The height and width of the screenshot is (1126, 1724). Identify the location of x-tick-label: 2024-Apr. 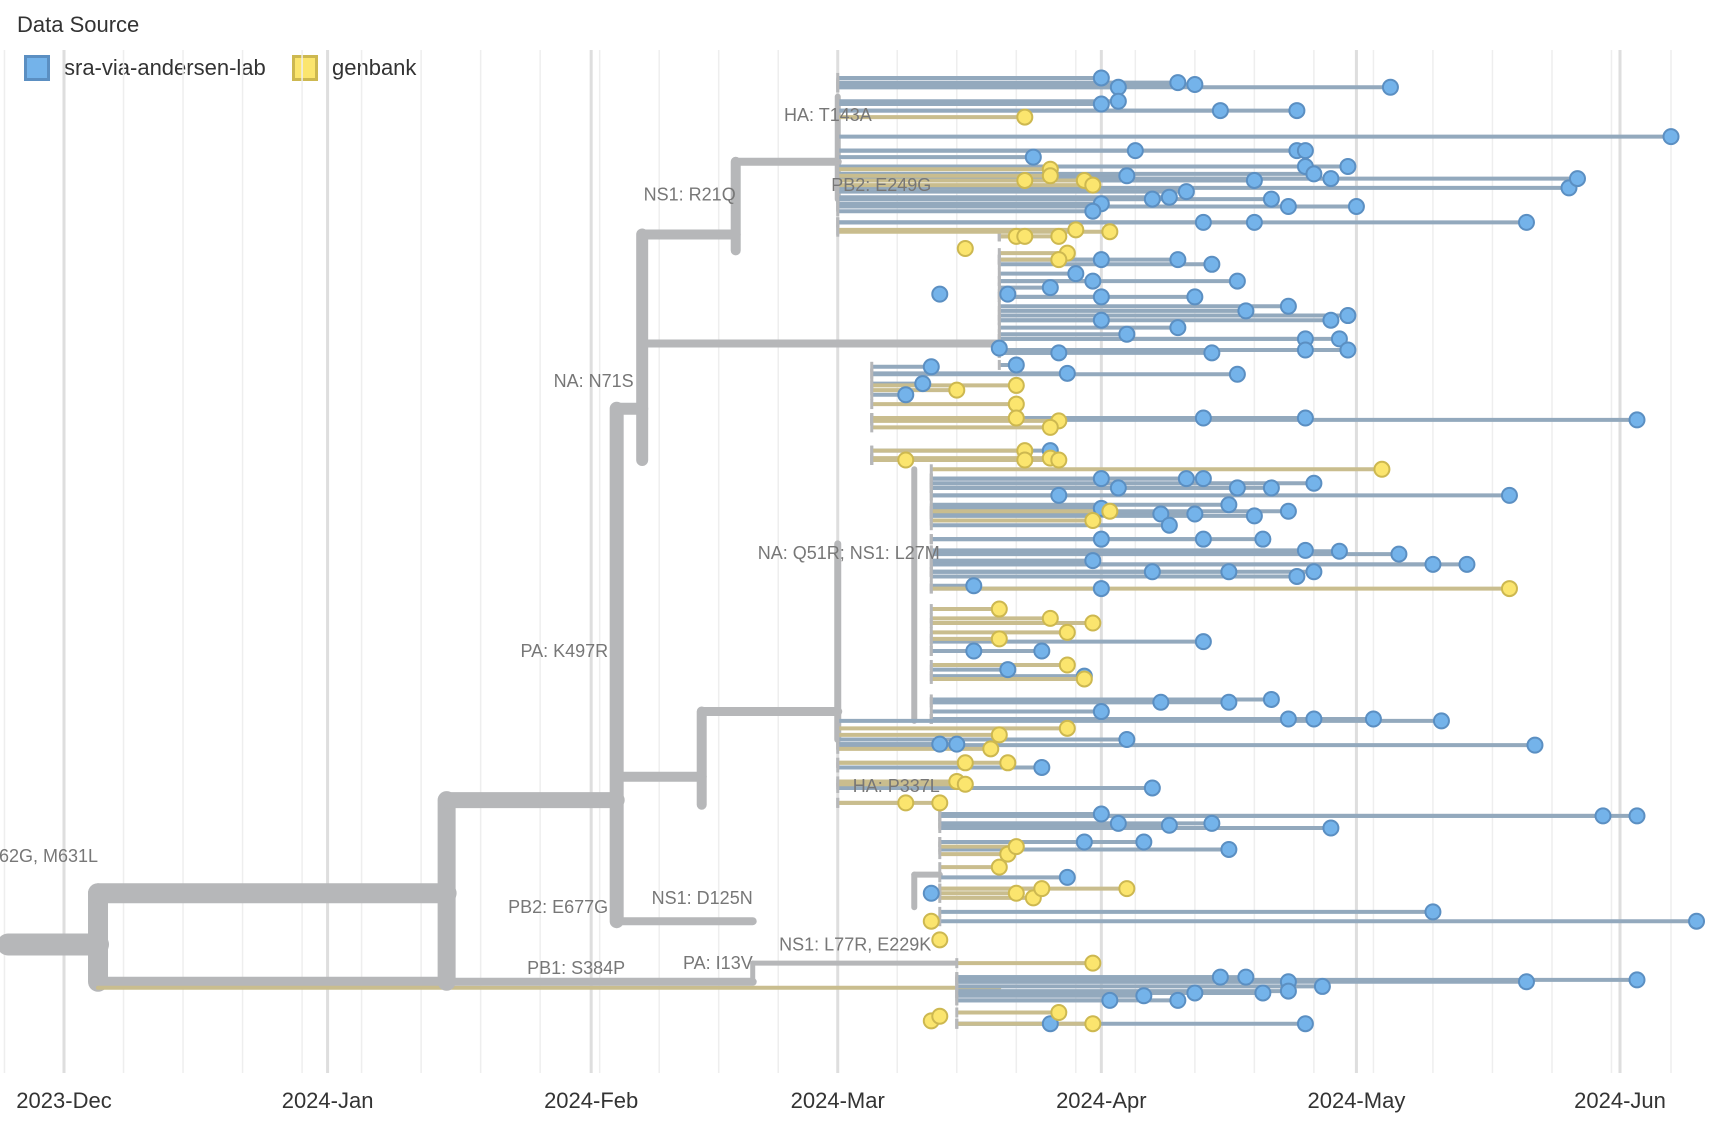
(1101, 1100).